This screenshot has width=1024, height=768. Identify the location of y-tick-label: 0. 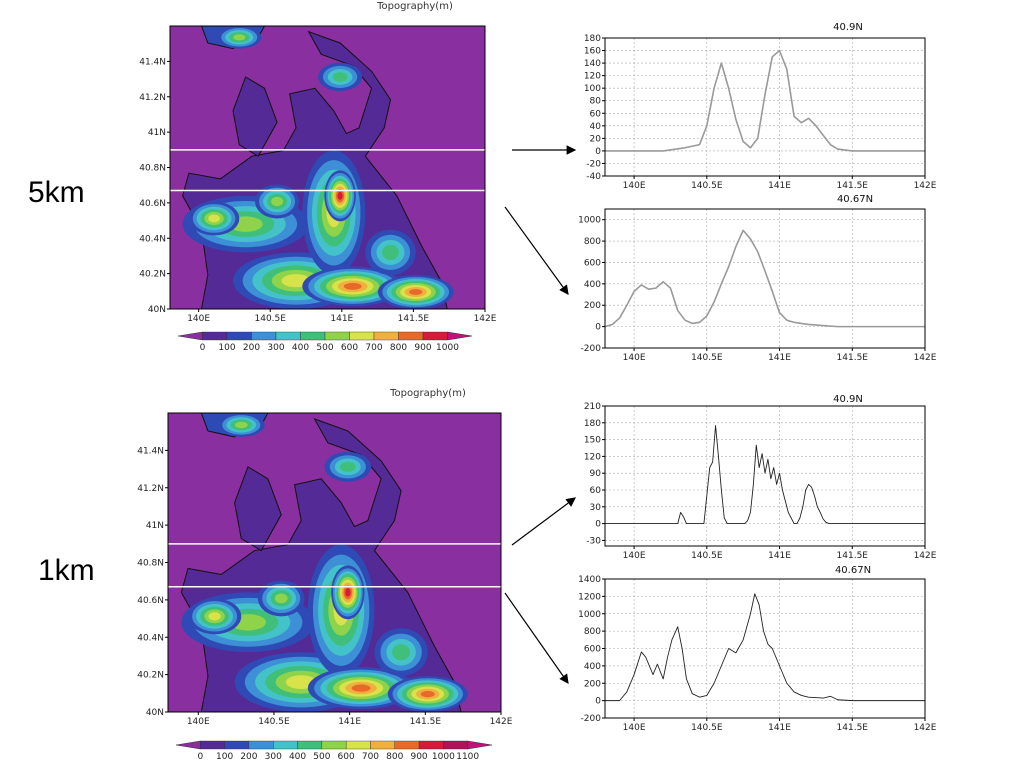
(598, 152).